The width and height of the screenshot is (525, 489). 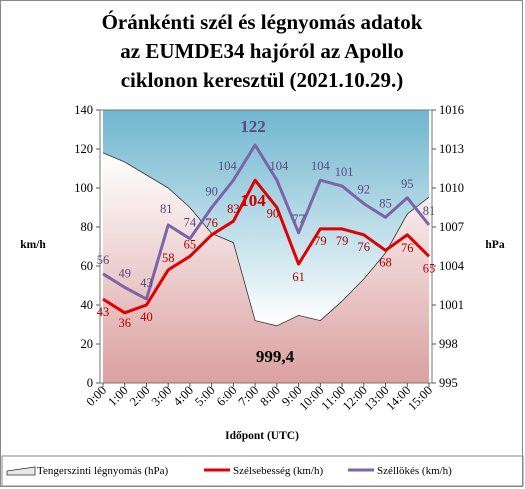 What do you see at coordinates (103, 471) in the screenshot?
I see `legend-pressure-label: Tengerszinti légnyomás (hPa)` at bounding box center [103, 471].